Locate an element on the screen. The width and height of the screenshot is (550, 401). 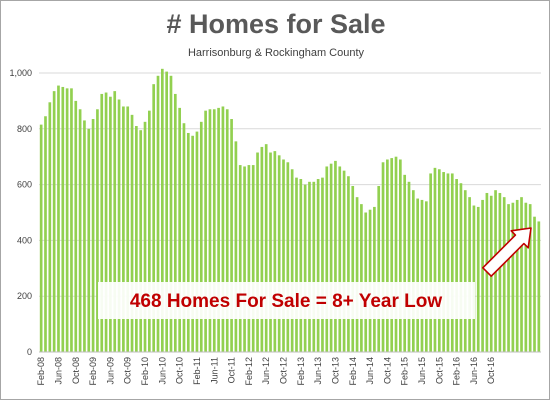
x-tick-label: Jun-08 is located at coordinates (58, 371).